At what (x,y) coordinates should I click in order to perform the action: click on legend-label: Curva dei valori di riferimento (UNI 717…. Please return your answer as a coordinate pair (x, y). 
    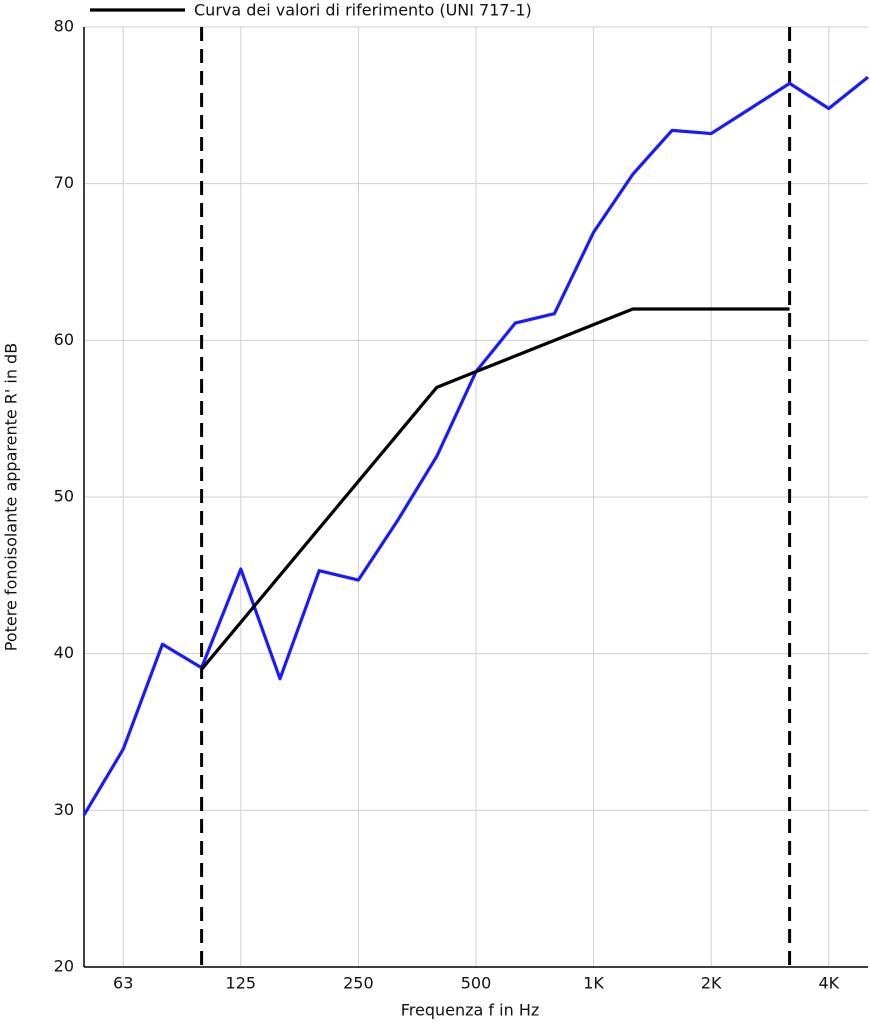
    Looking at the image, I should click on (363, 10).